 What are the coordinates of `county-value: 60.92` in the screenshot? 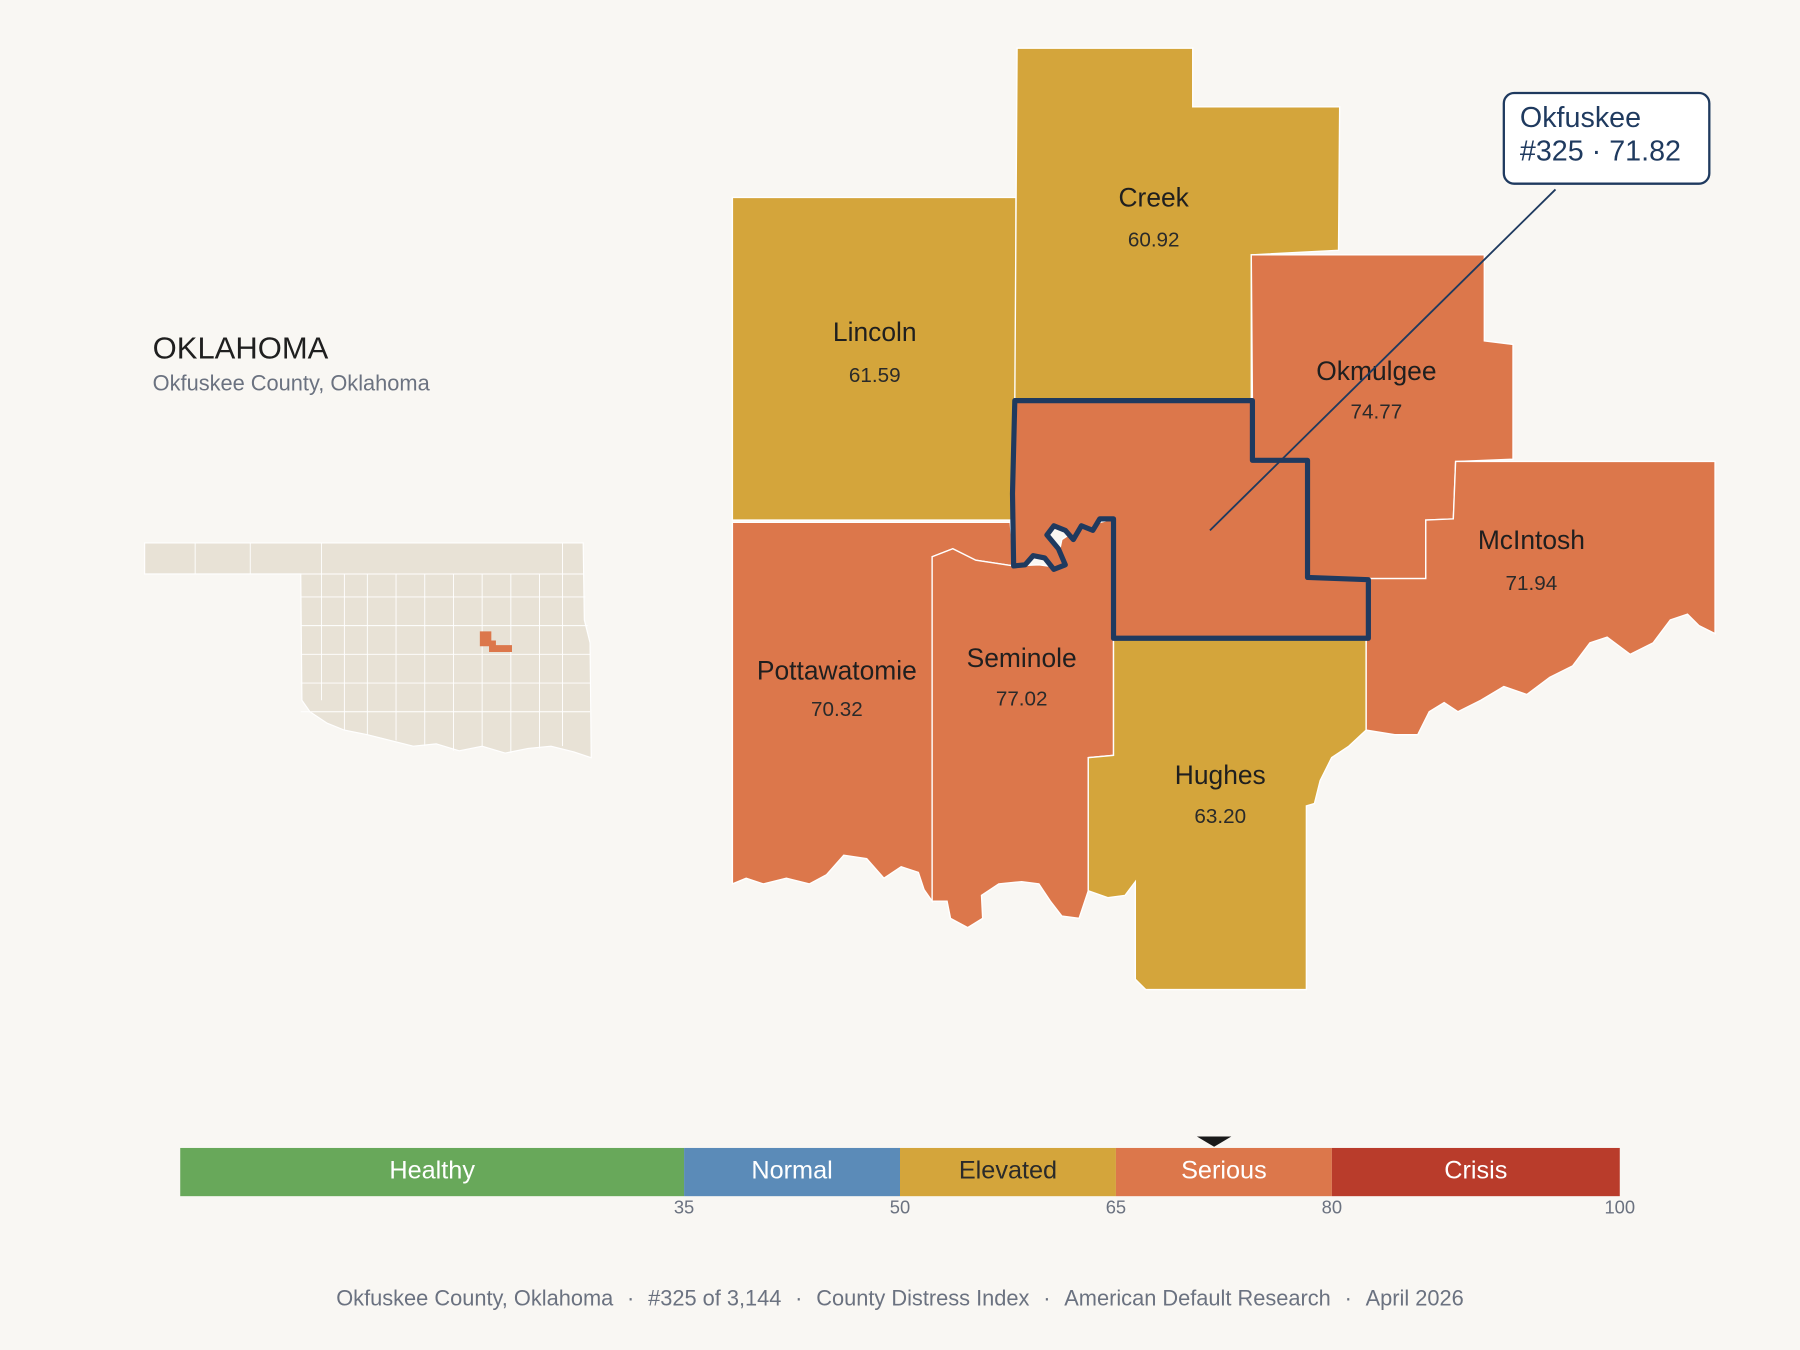 It's located at (1154, 240).